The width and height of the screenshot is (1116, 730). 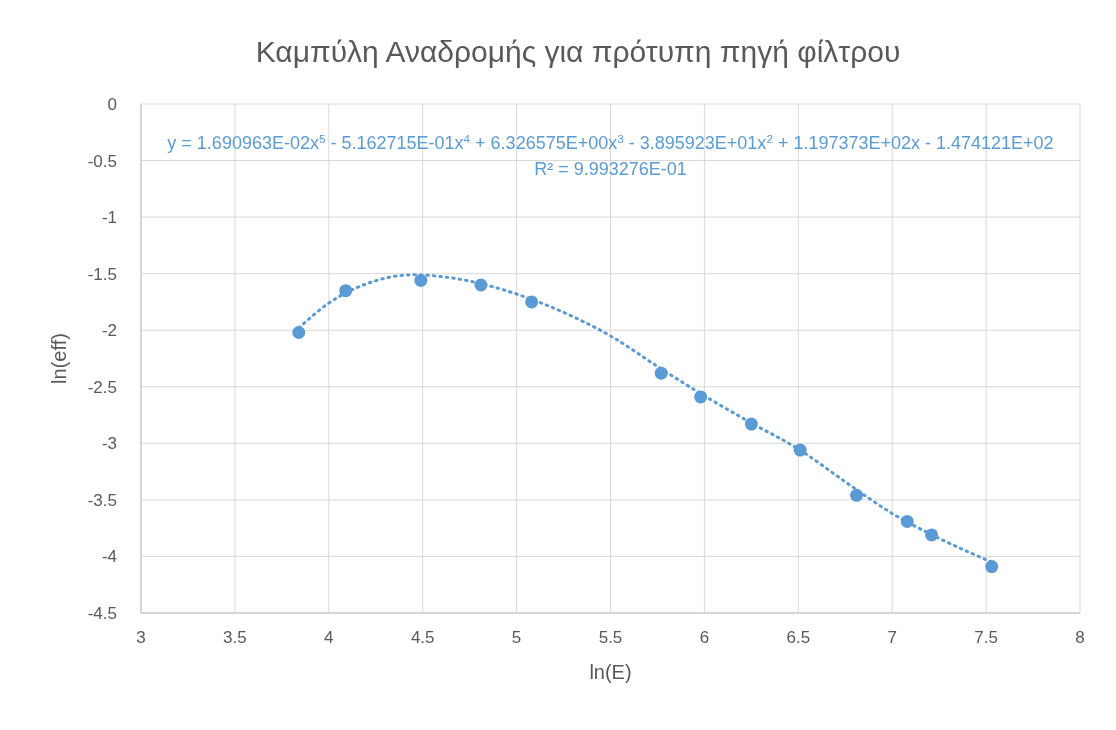 I want to click on y-tick-label: -3, so click(x=109, y=444).